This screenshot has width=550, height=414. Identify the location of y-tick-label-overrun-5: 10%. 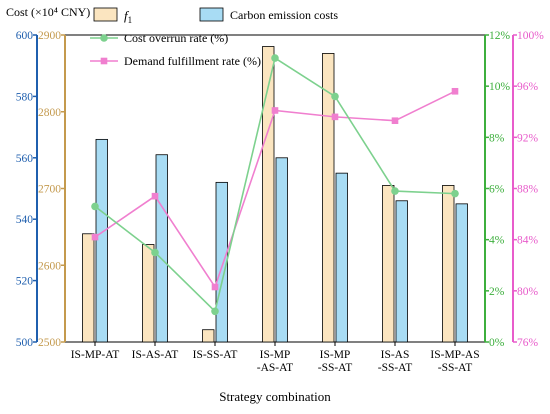
(500, 87).